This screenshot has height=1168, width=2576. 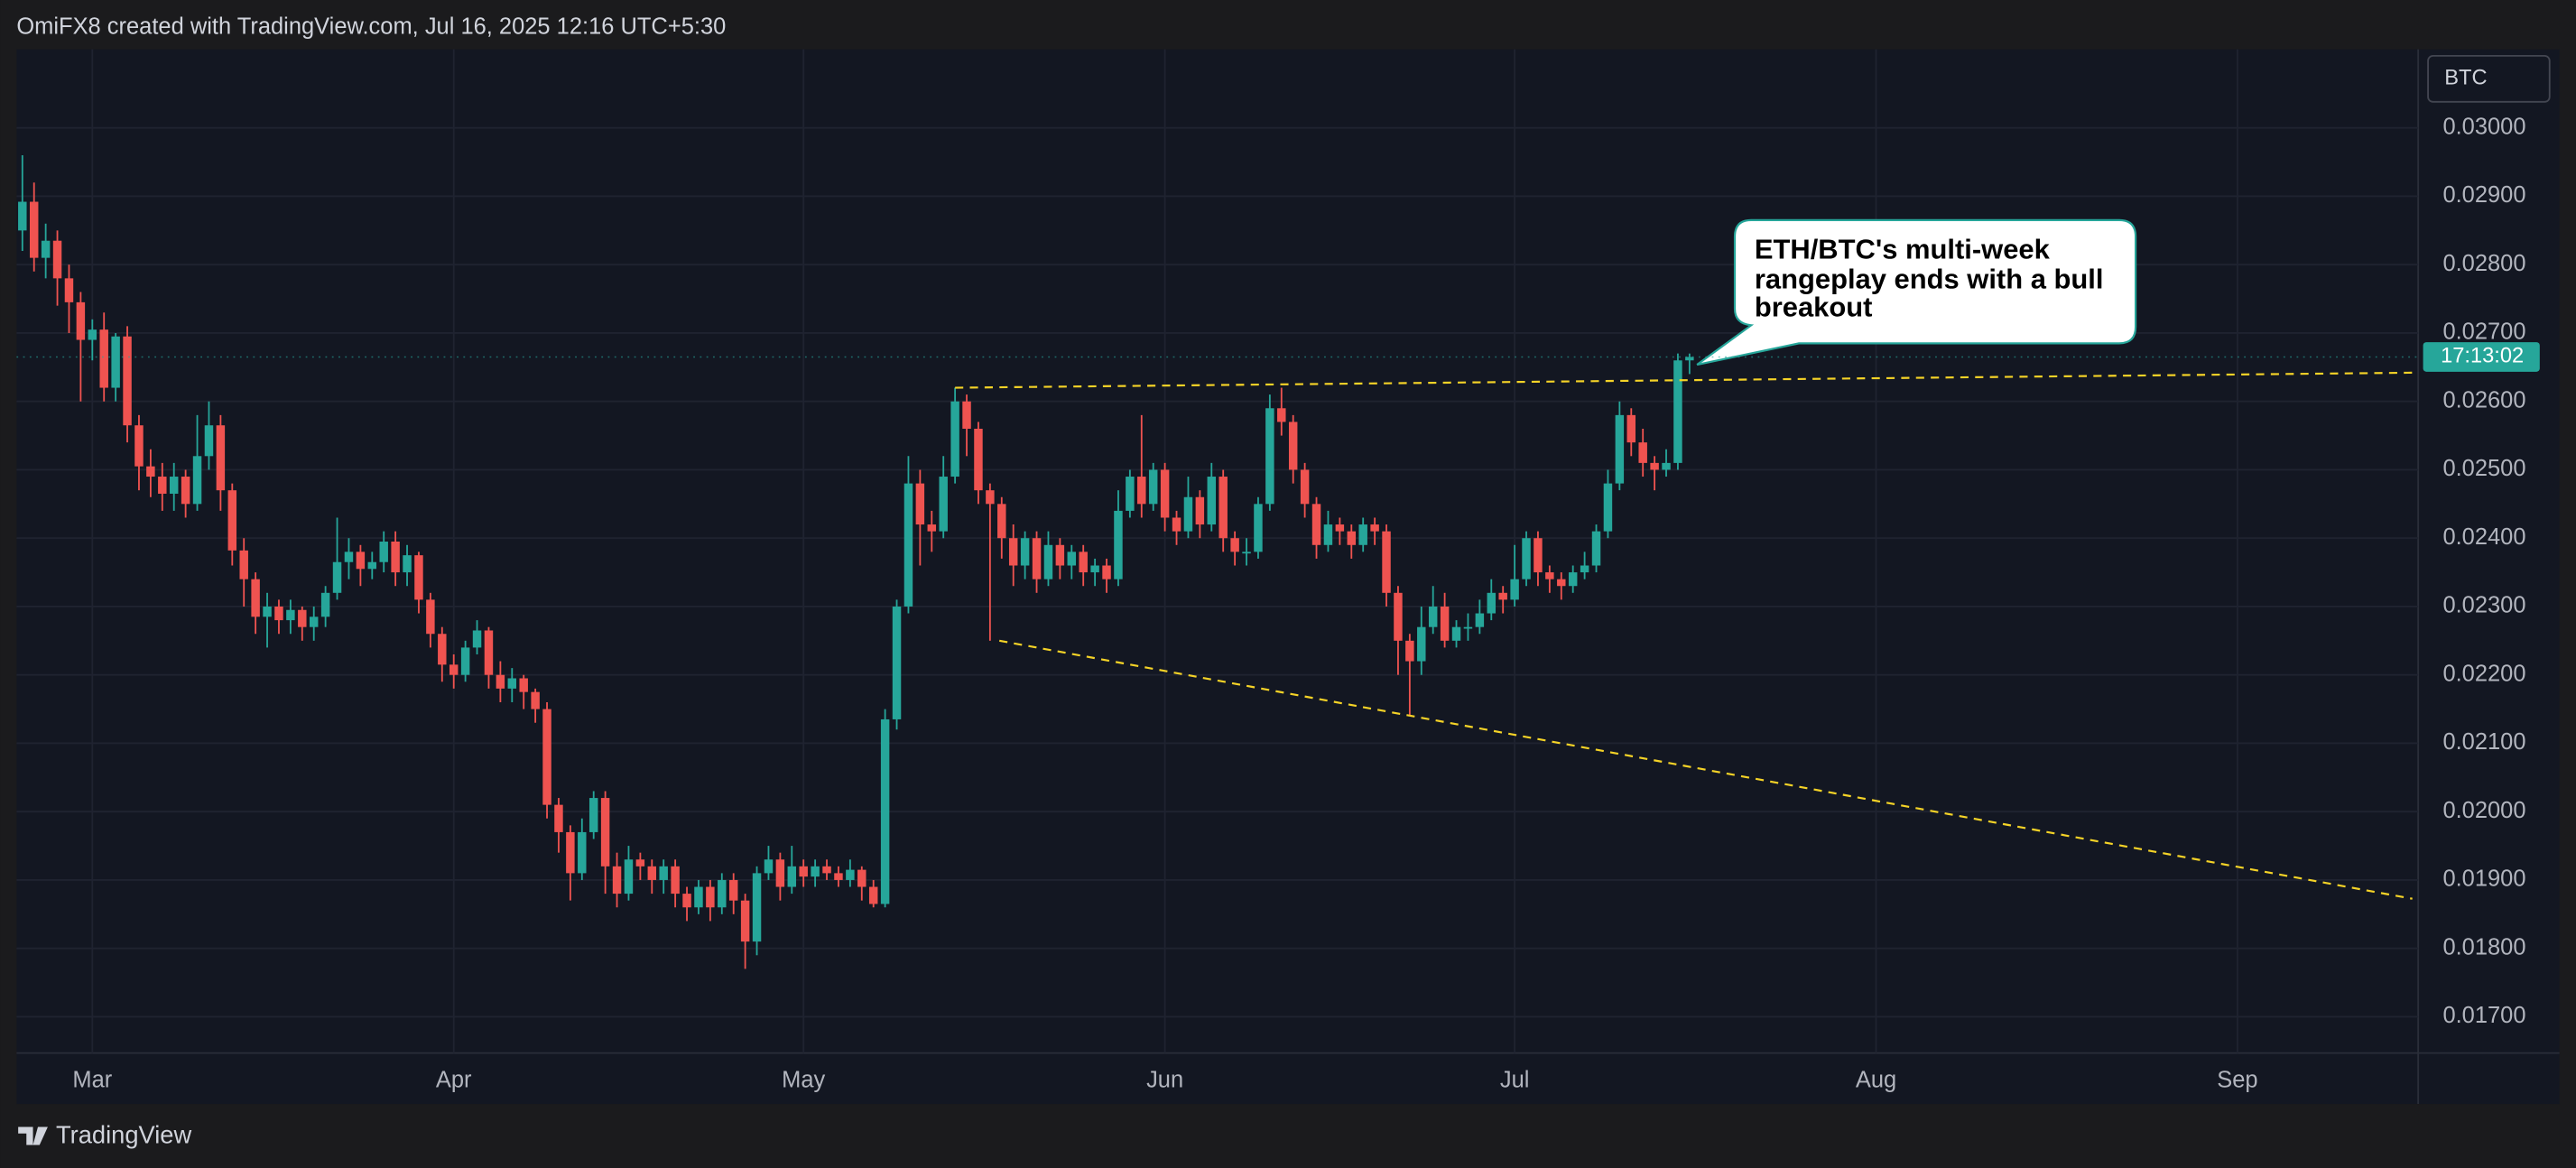 I want to click on trendline, so click(x=1684, y=380).